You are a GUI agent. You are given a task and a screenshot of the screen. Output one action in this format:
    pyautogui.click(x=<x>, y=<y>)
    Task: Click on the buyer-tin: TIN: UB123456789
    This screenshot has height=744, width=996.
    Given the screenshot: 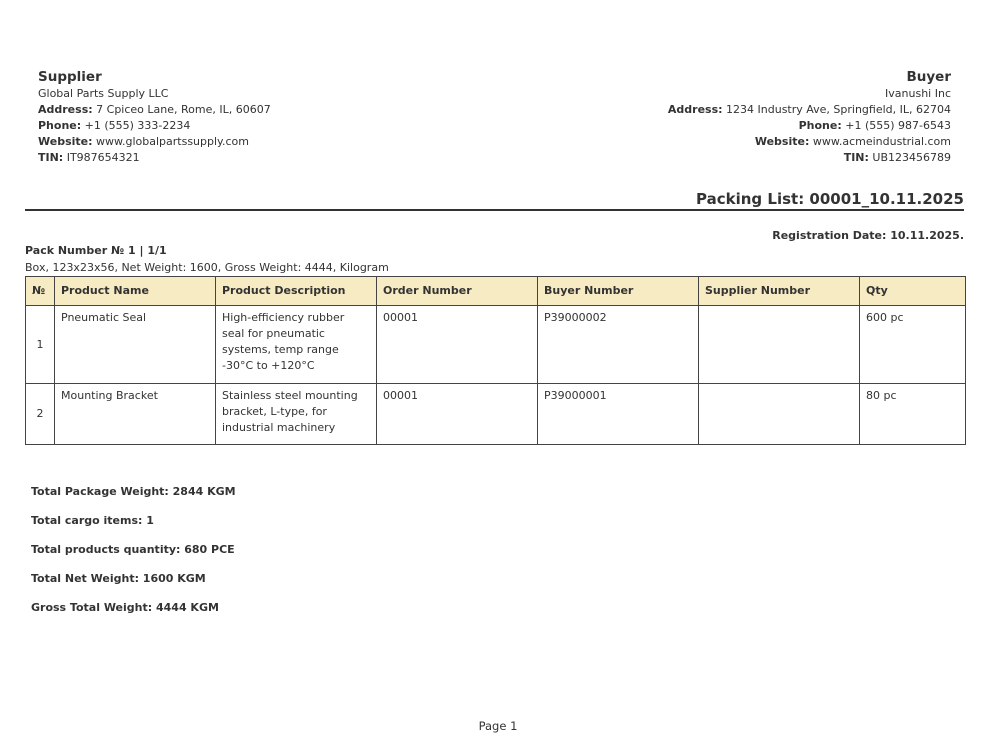 What is the action you would take?
    pyautogui.click(x=809, y=158)
    